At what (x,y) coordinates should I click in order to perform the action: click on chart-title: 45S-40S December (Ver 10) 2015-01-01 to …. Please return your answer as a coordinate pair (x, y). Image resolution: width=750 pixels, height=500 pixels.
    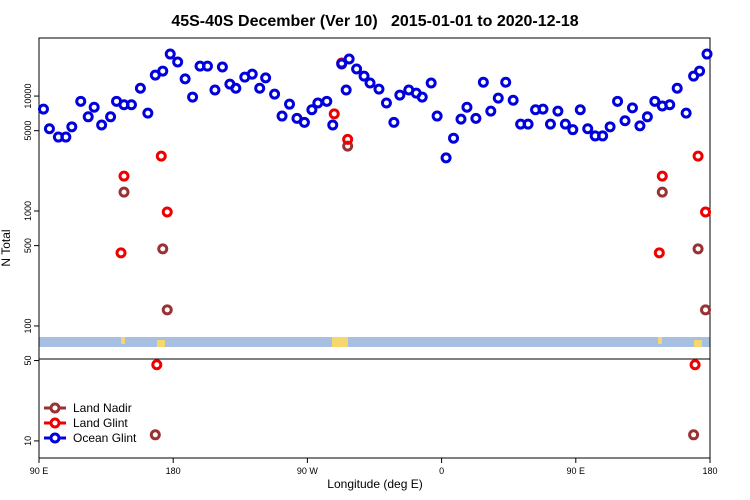
    Looking at the image, I should click on (374, 21).